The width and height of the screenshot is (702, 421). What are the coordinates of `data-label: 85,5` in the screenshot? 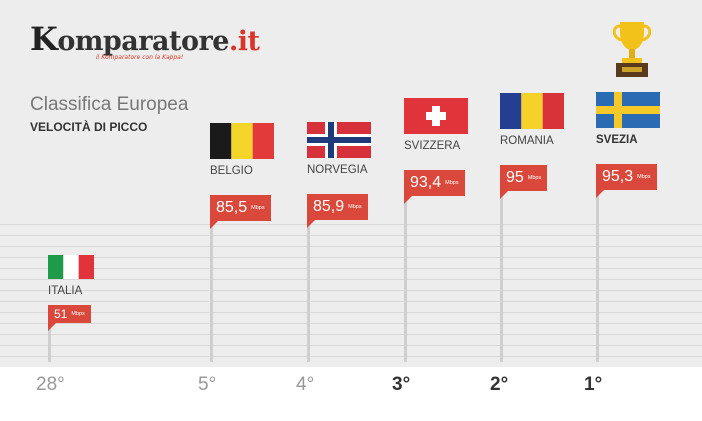 It's located at (232, 208).